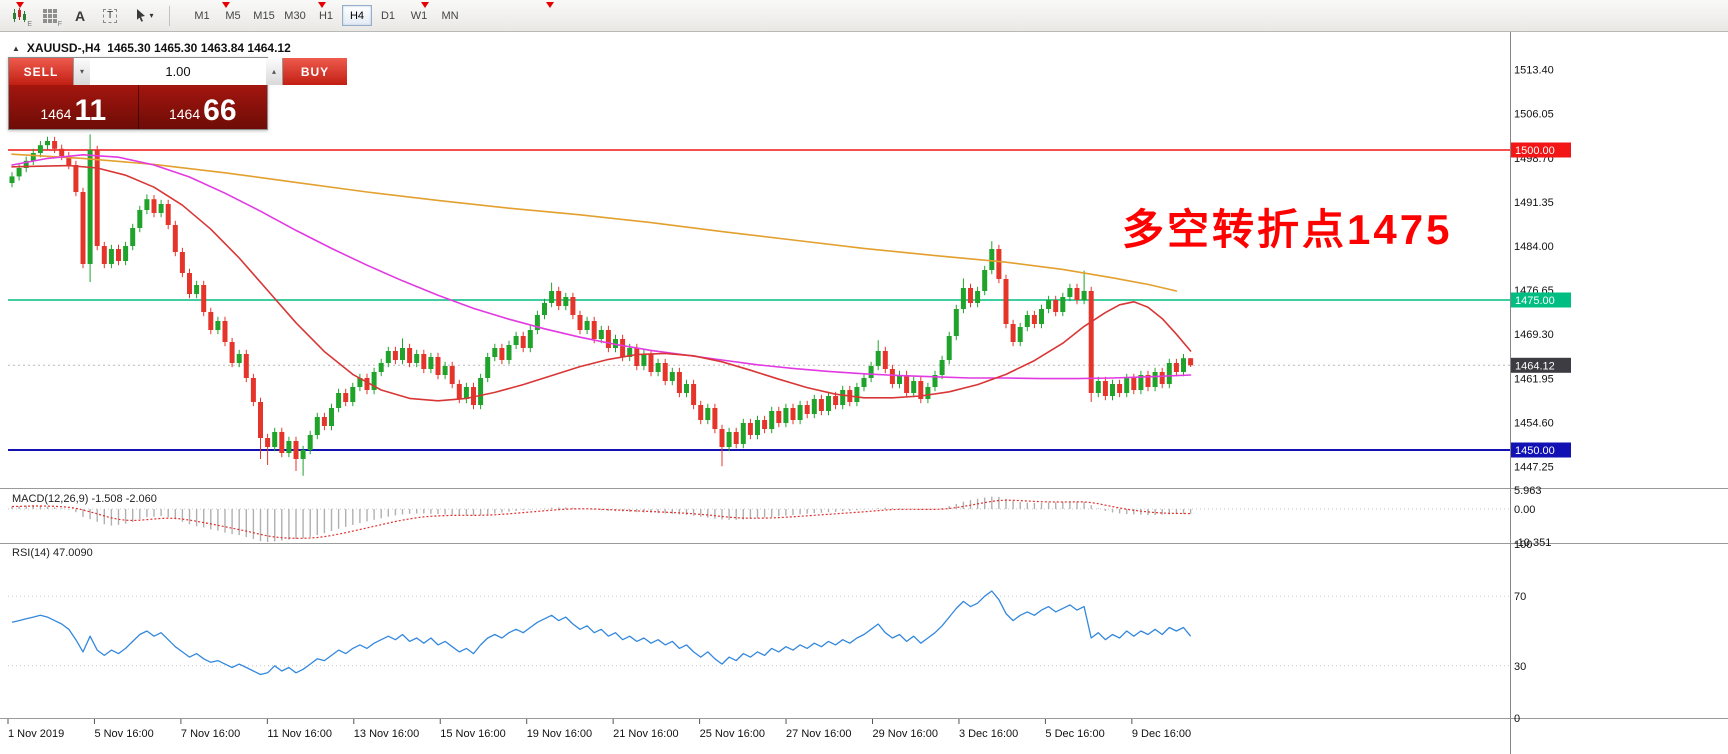  What do you see at coordinates (41, 71) in the screenshot?
I see `sell-button: SELL` at bounding box center [41, 71].